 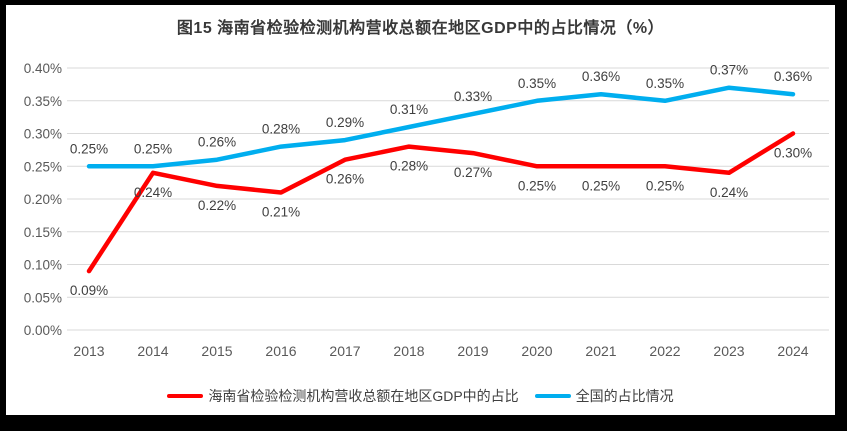 I want to click on y-tick-label: 0.10%, so click(x=43, y=265).